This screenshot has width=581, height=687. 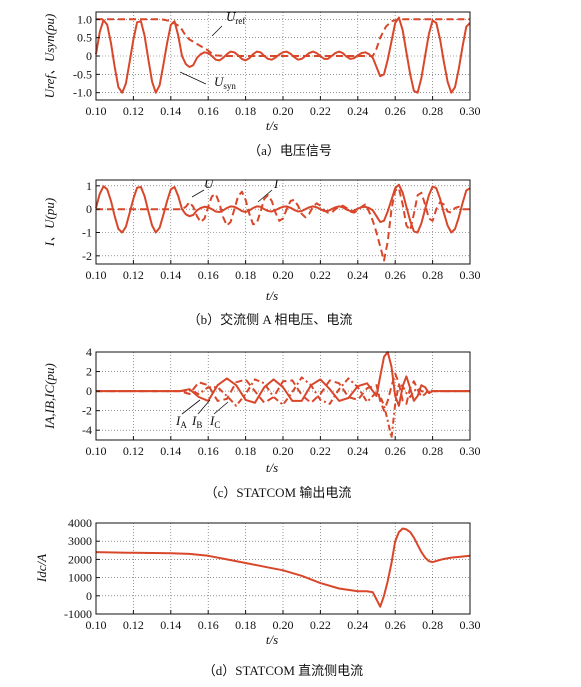 What do you see at coordinates (89, 372) in the screenshot?
I see `y-tick-label: 2` at bounding box center [89, 372].